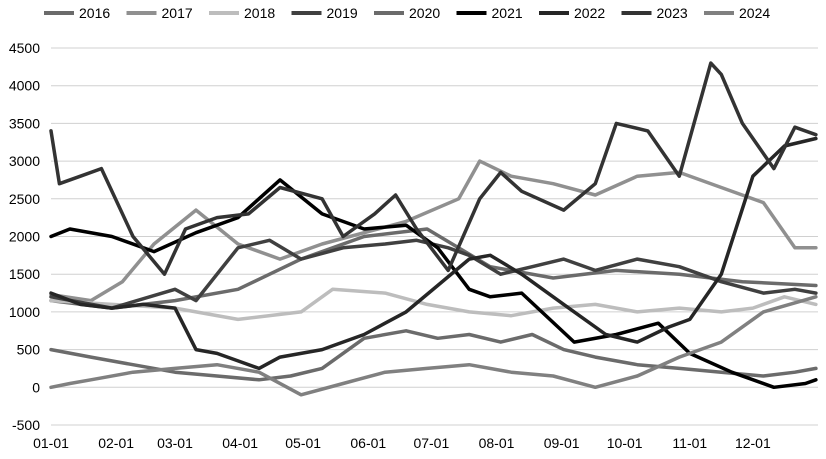 The height and width of the screenshot is (459, 826). What do you see at coordinates (303, 443) in the screenshot?
I see `x-tick-label: 05-01` at bounding box center [303, 443].